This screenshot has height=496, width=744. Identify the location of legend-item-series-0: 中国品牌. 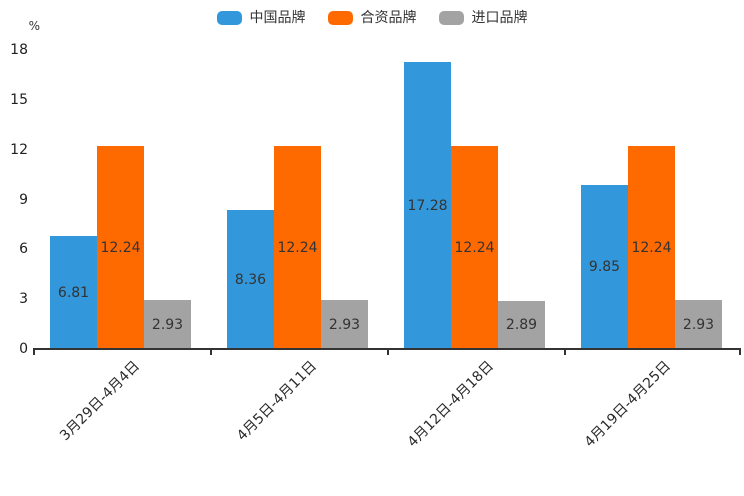
(261, 18).